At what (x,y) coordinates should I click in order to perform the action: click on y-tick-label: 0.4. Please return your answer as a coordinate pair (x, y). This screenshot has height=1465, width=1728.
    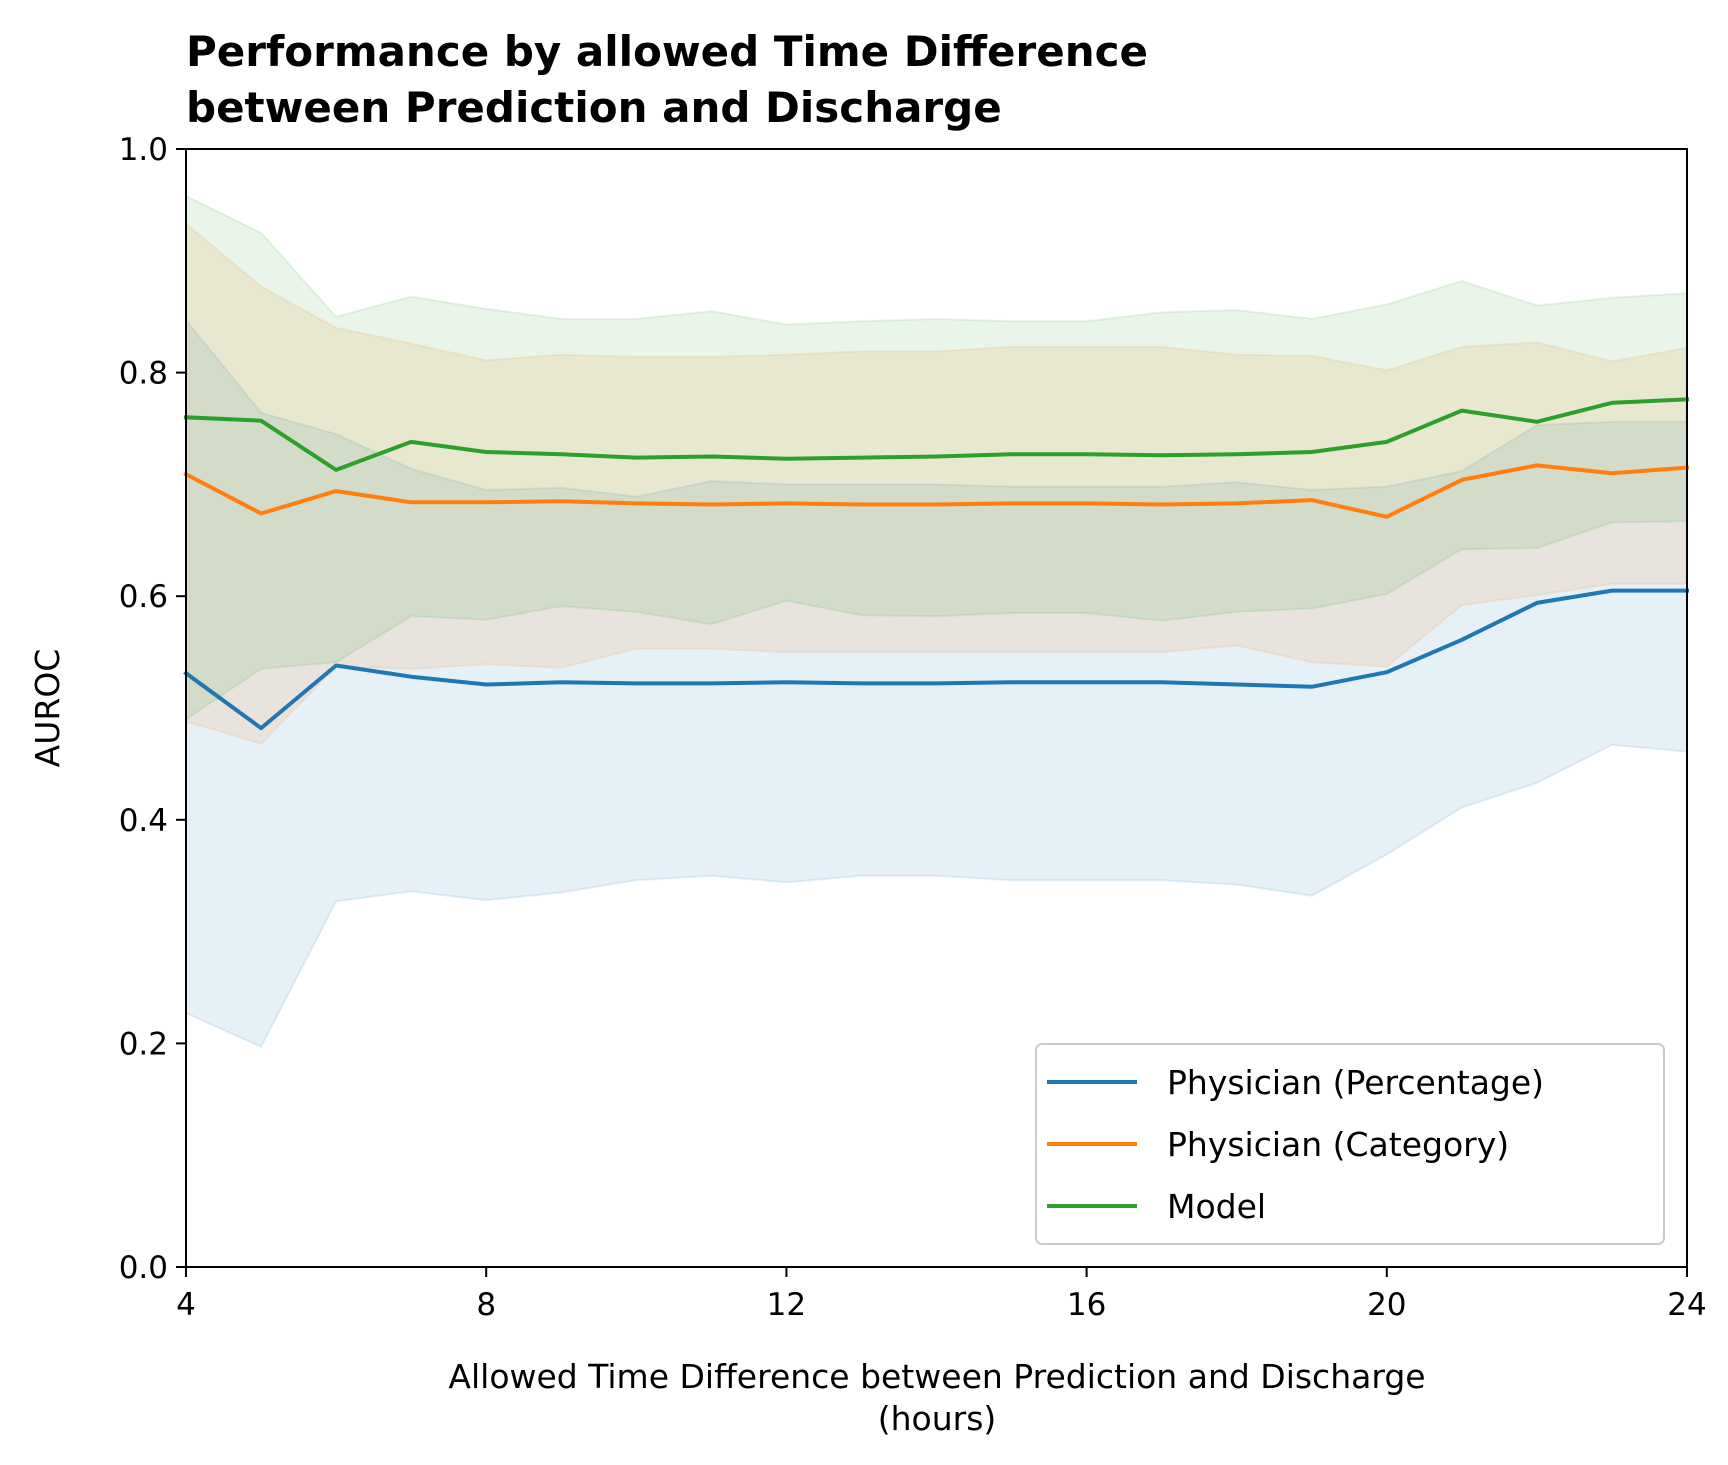
    Looking at the image, I should click on (143, 821).